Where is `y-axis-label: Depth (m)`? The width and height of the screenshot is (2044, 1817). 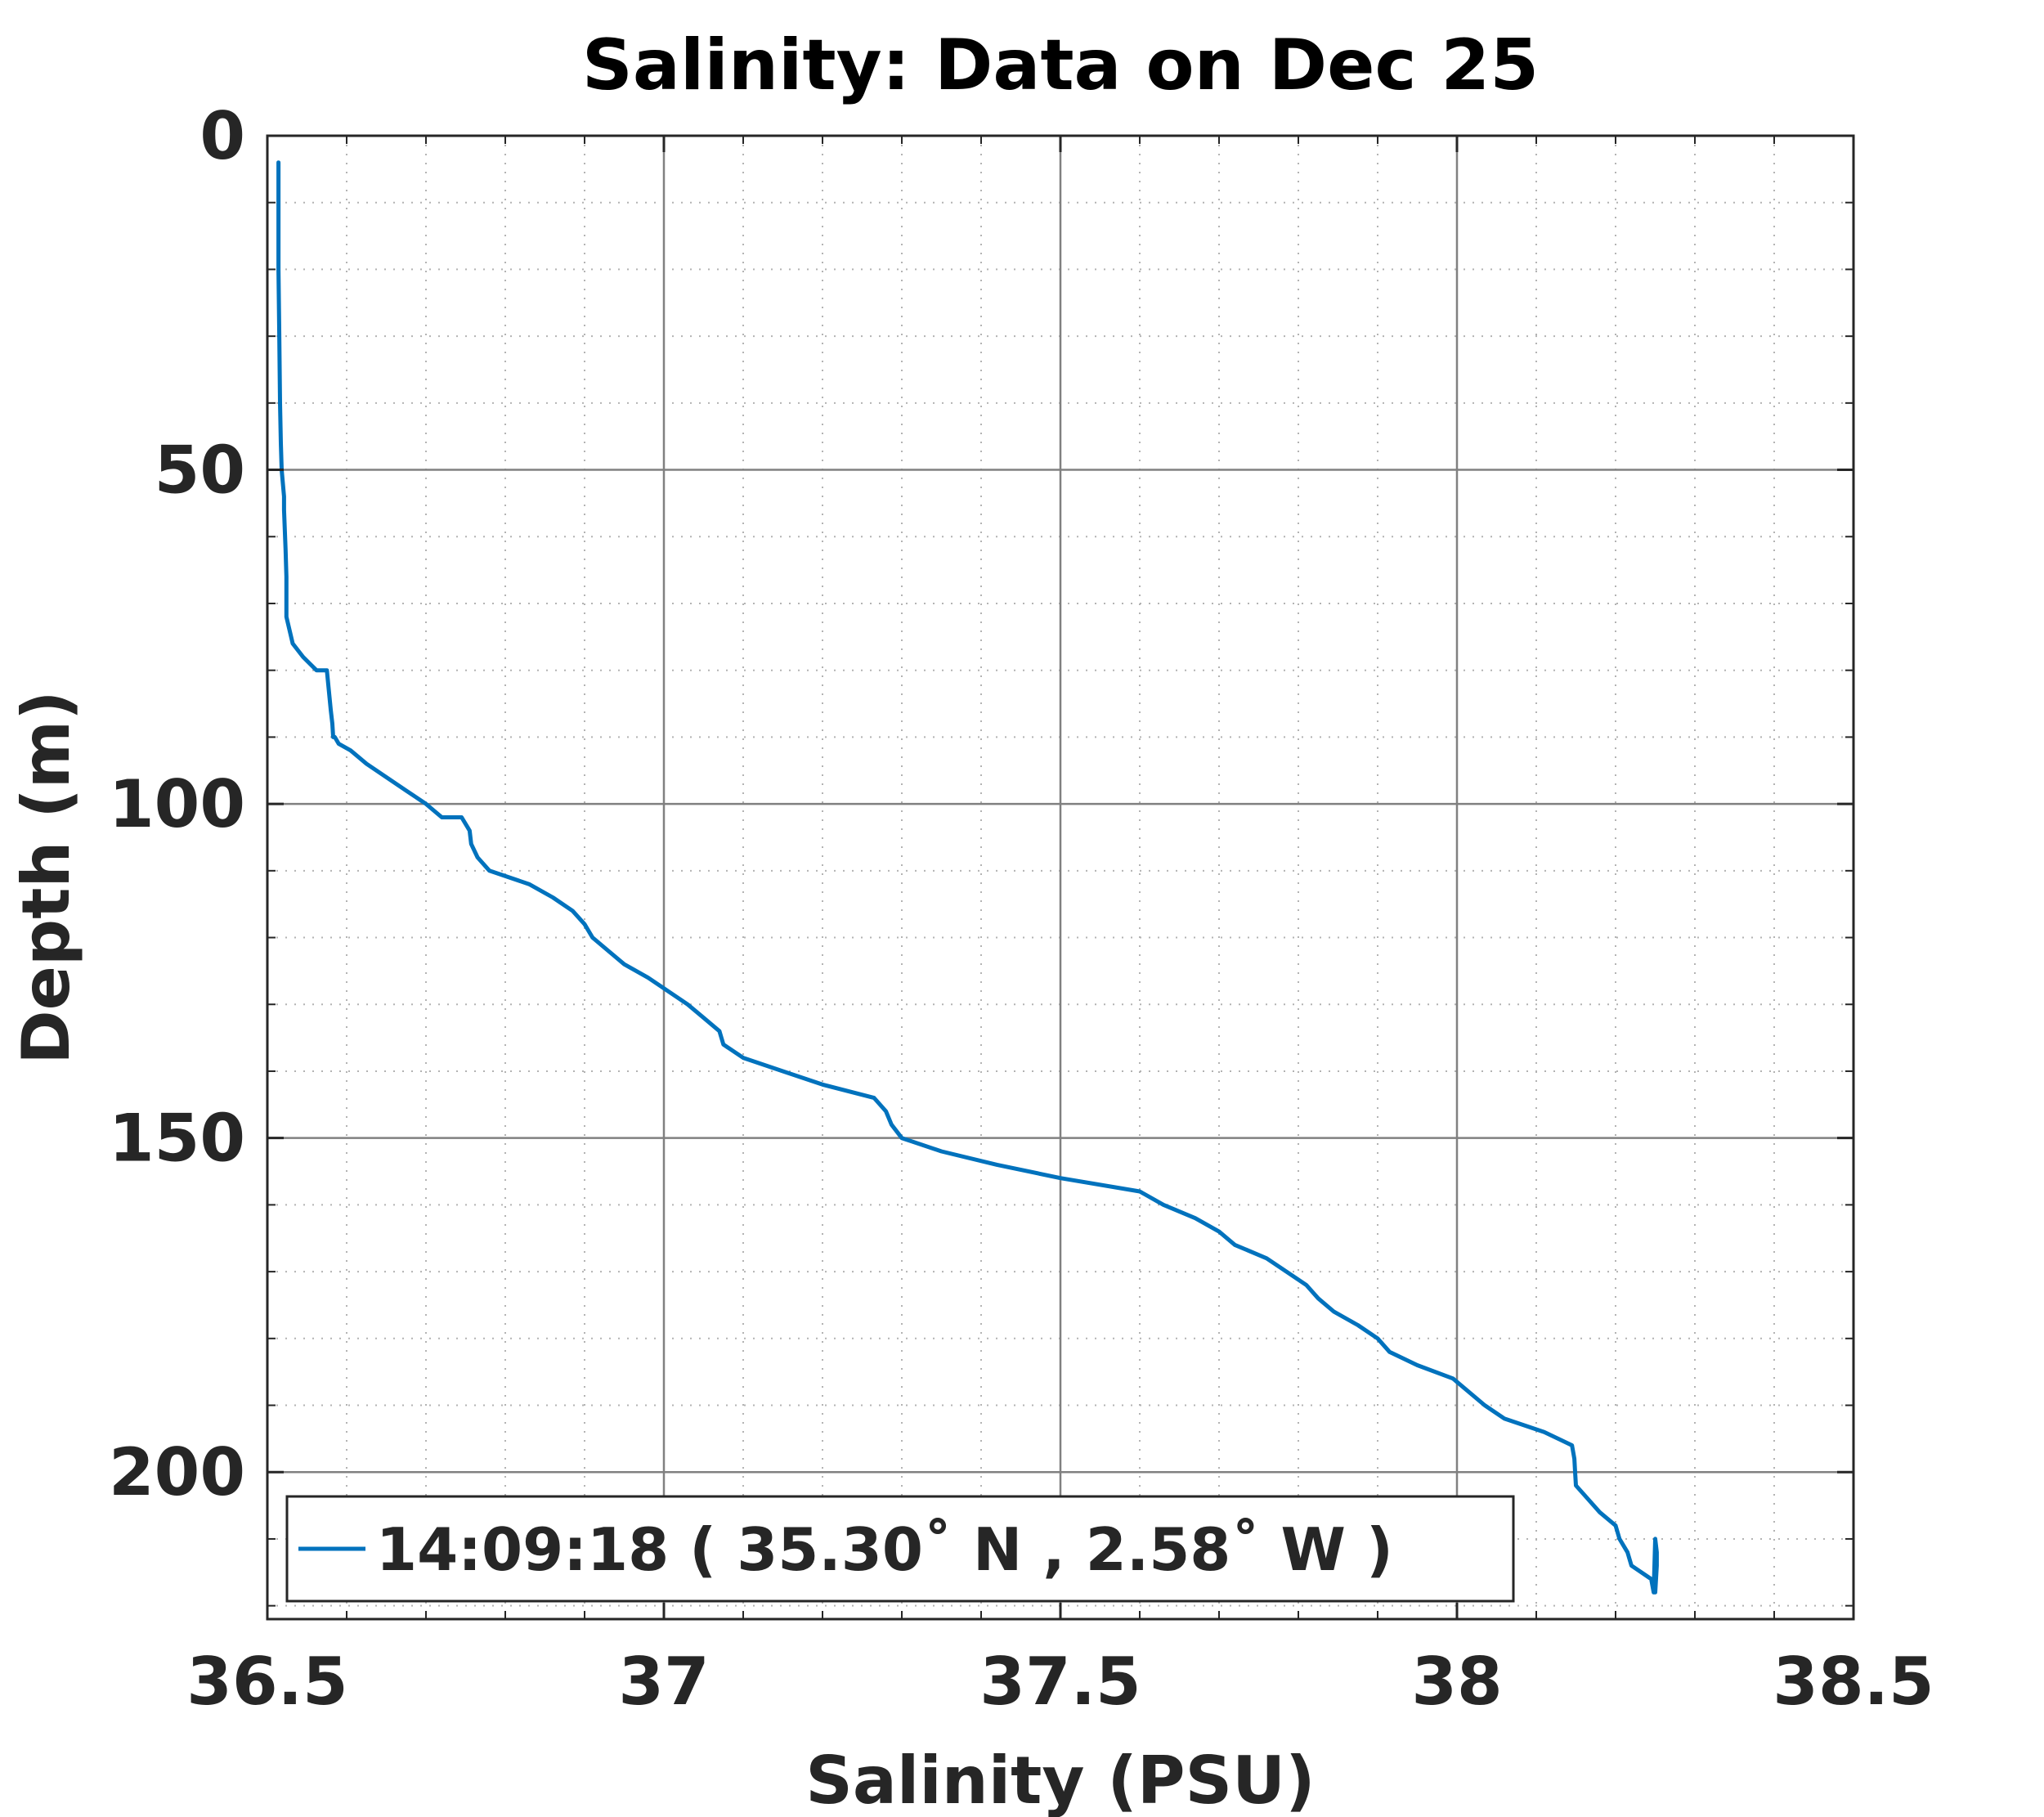 y-axis-label: Depth (m) is located at coordinates (46, 877).